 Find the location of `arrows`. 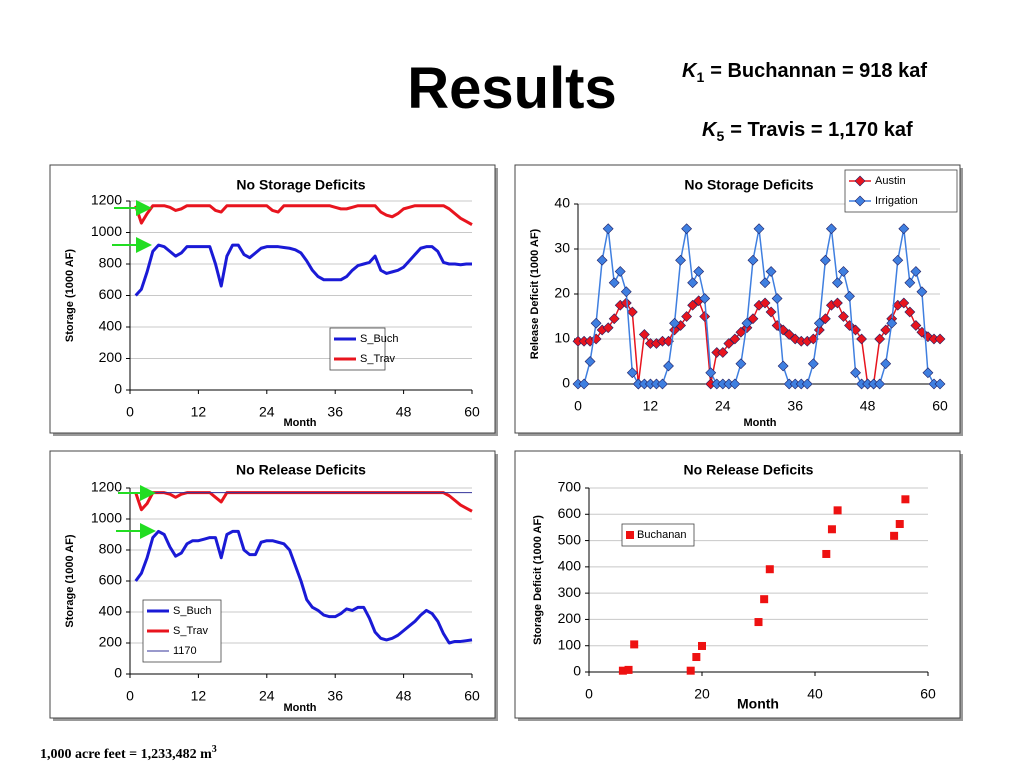

arrows is located at coordinates (134, 369).